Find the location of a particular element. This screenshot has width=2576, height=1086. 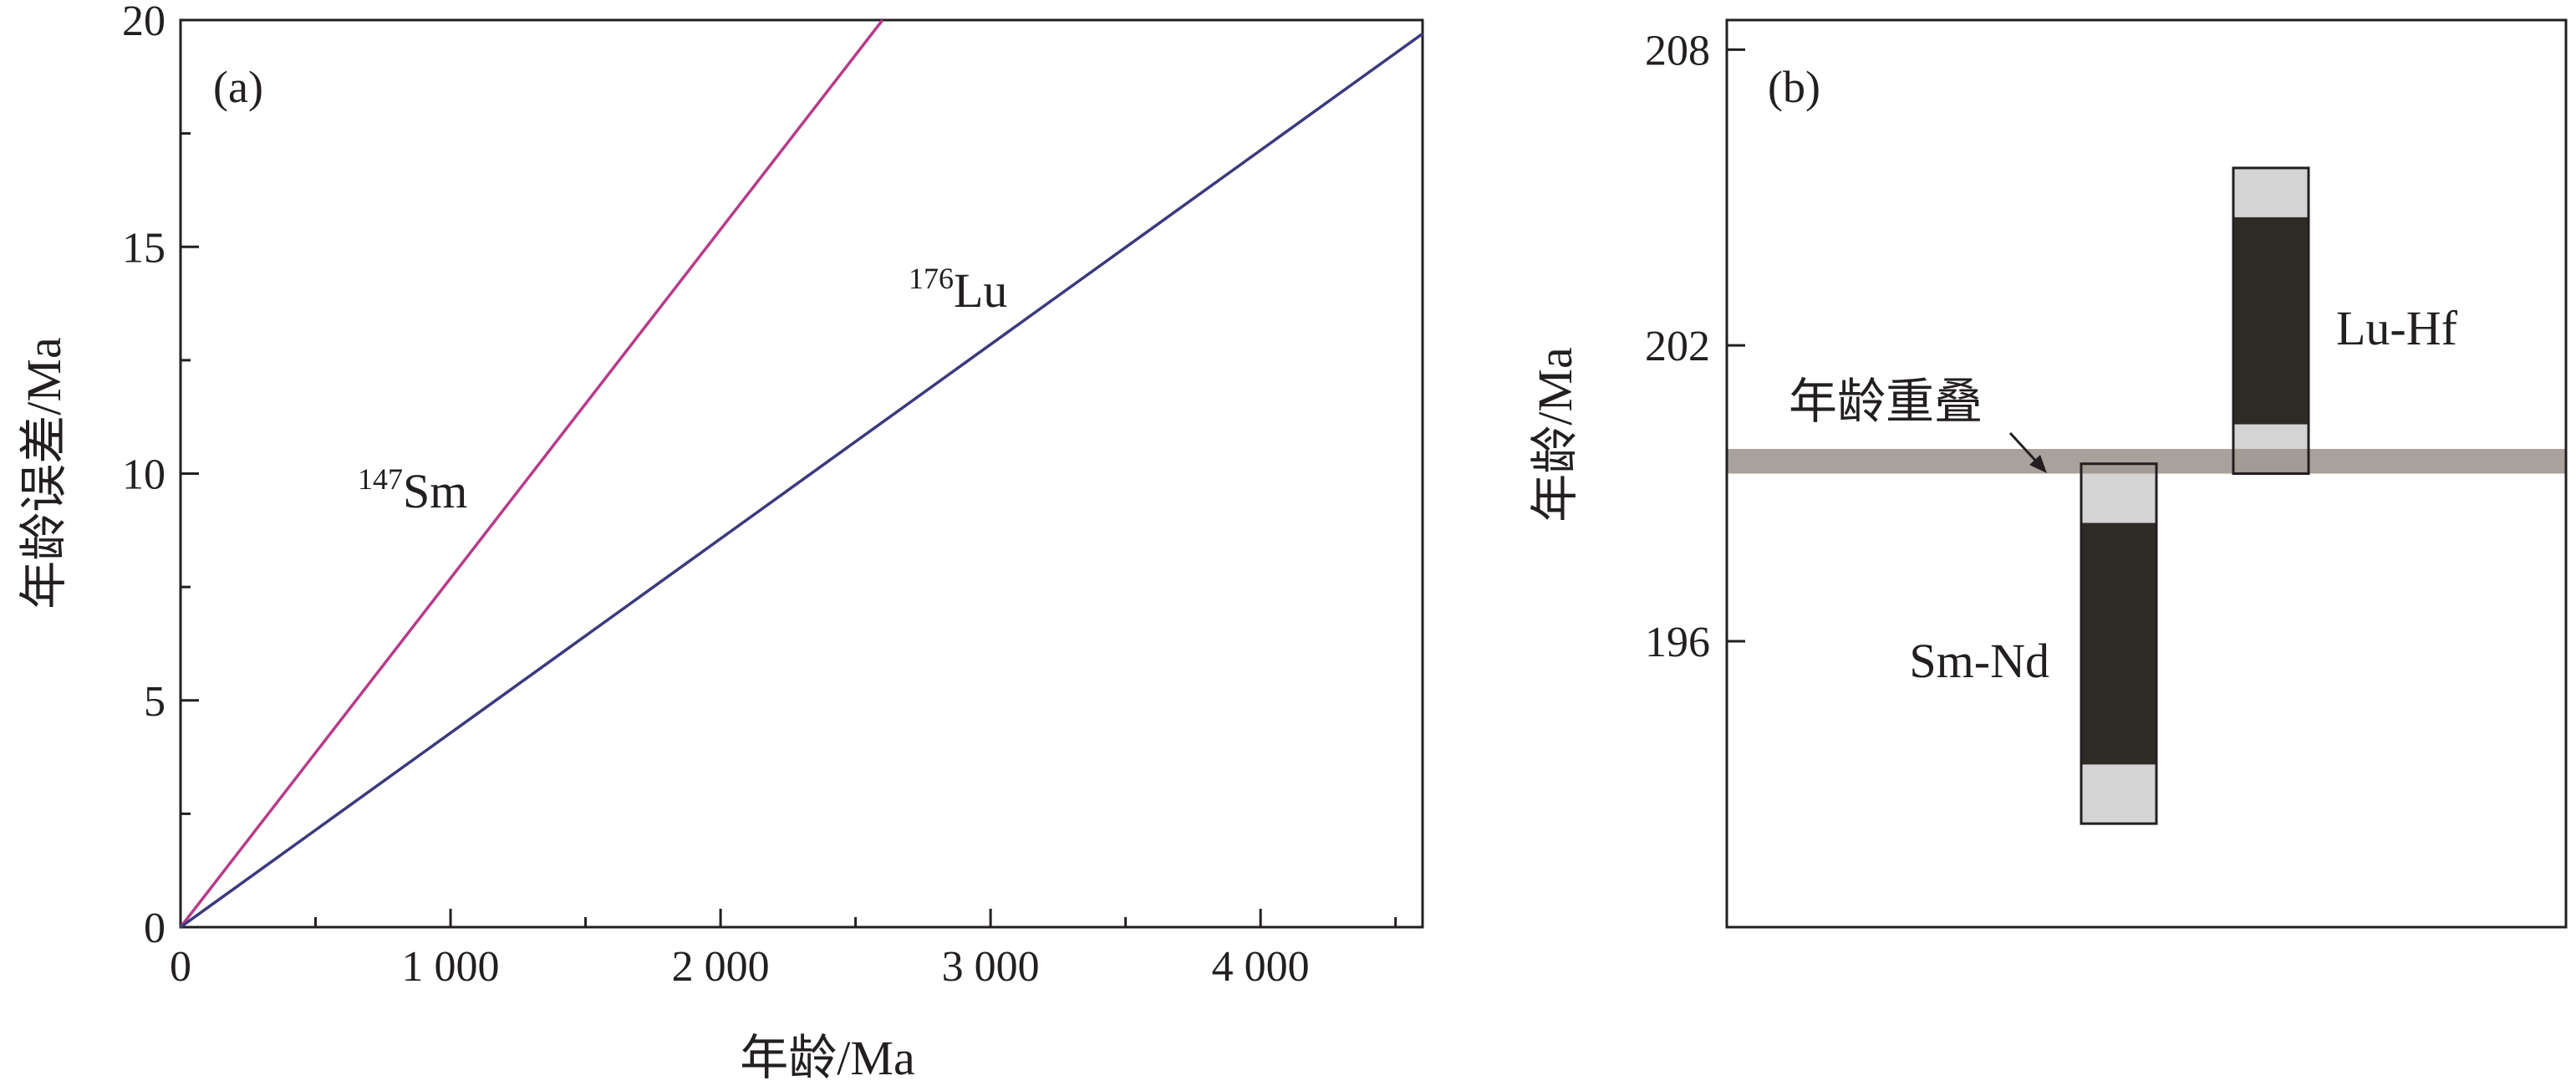

bar-inner-sm-nd is located at coordinates (2118, 644).